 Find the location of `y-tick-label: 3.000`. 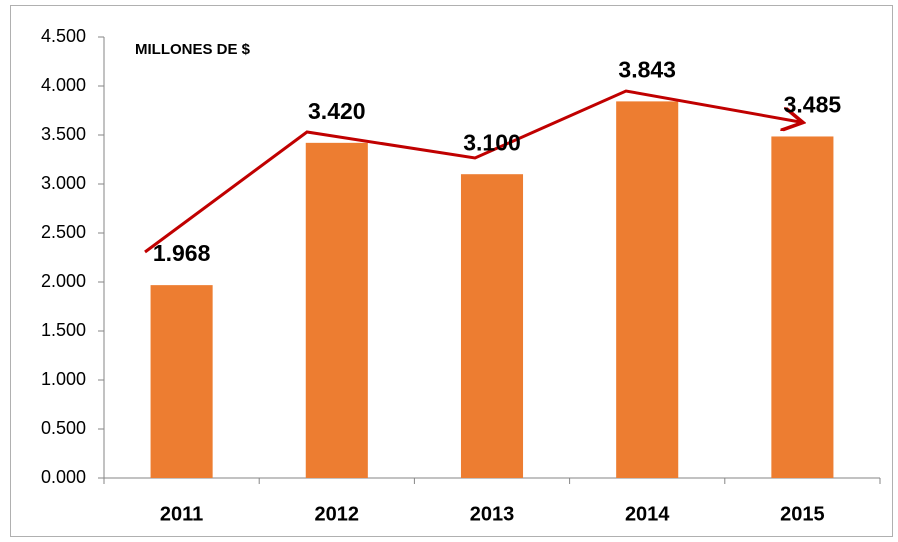

y-tick-label: 3.000 is located at coordinates (63, 183).